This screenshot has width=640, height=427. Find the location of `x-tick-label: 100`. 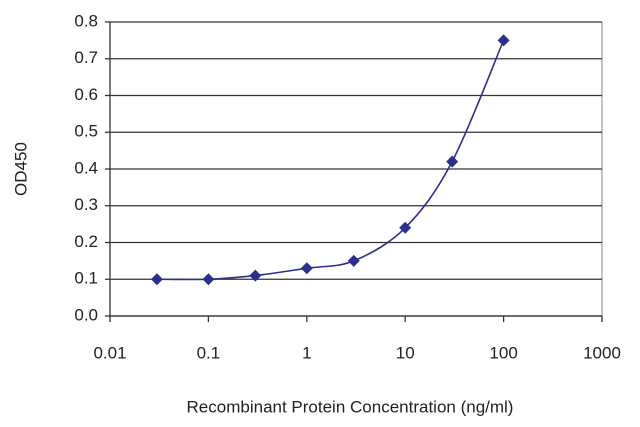

x-tick-label: 100 is located at coordinates (503, 352).